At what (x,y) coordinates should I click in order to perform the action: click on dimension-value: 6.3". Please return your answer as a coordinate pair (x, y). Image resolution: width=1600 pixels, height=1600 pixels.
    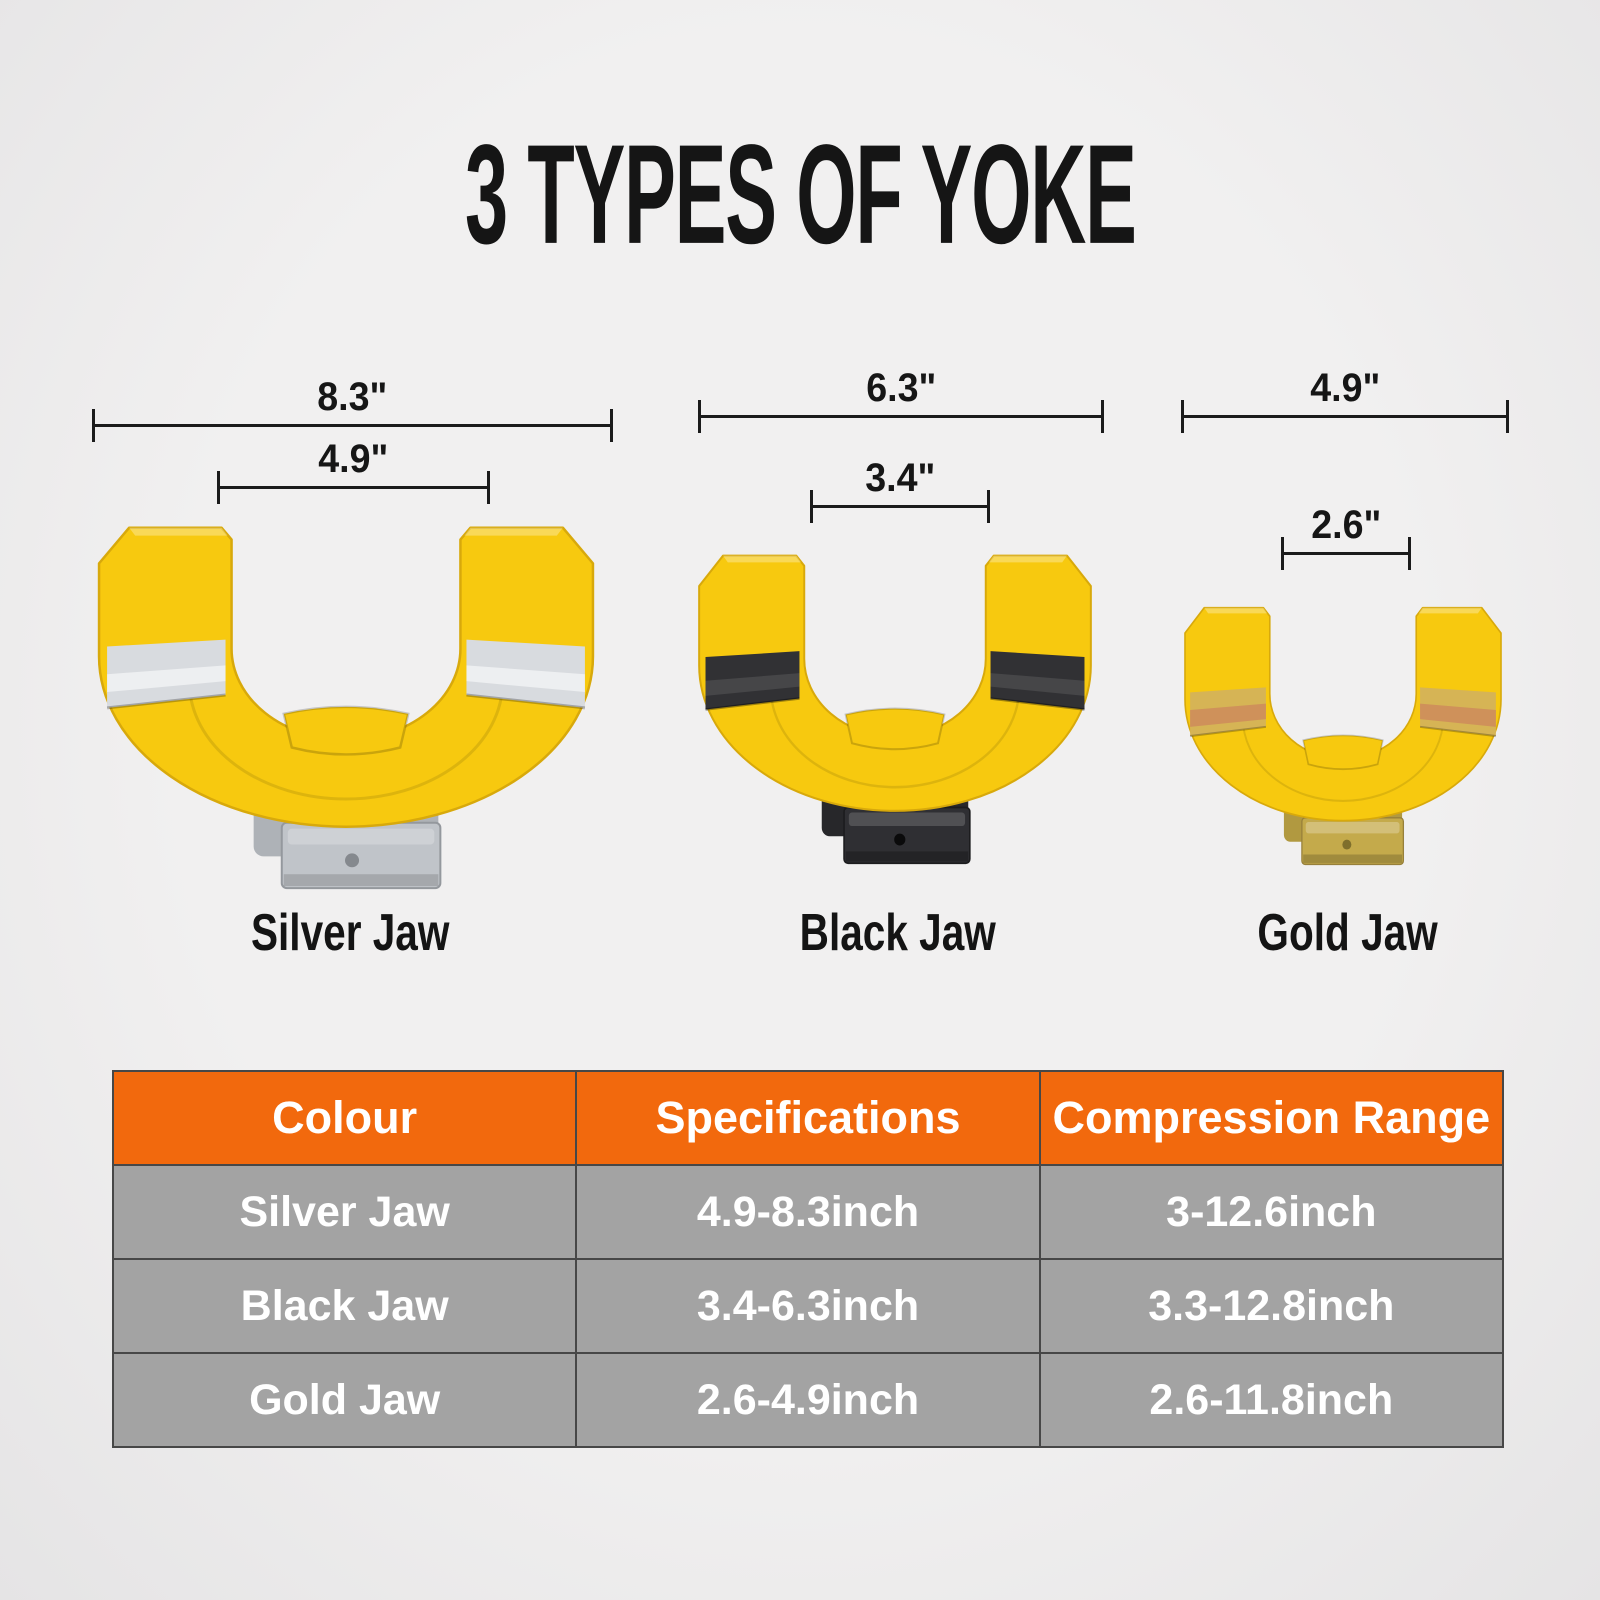
    Looking at the image, I should click on (901, 388).